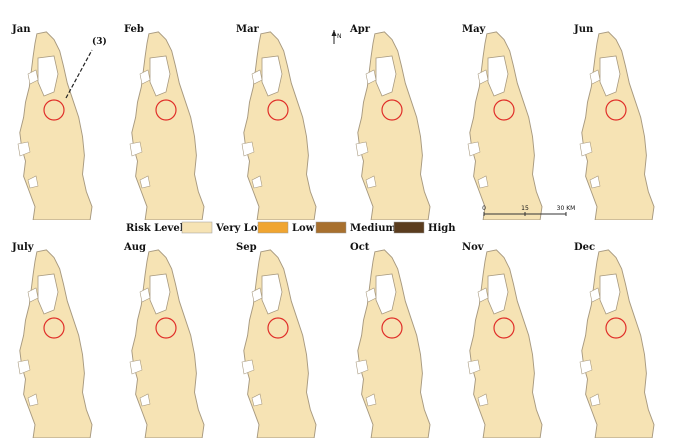 Image resolution: width=681 pixels, height=440 pixels. I want to click on legend-swatch-low, so click(273, 227).